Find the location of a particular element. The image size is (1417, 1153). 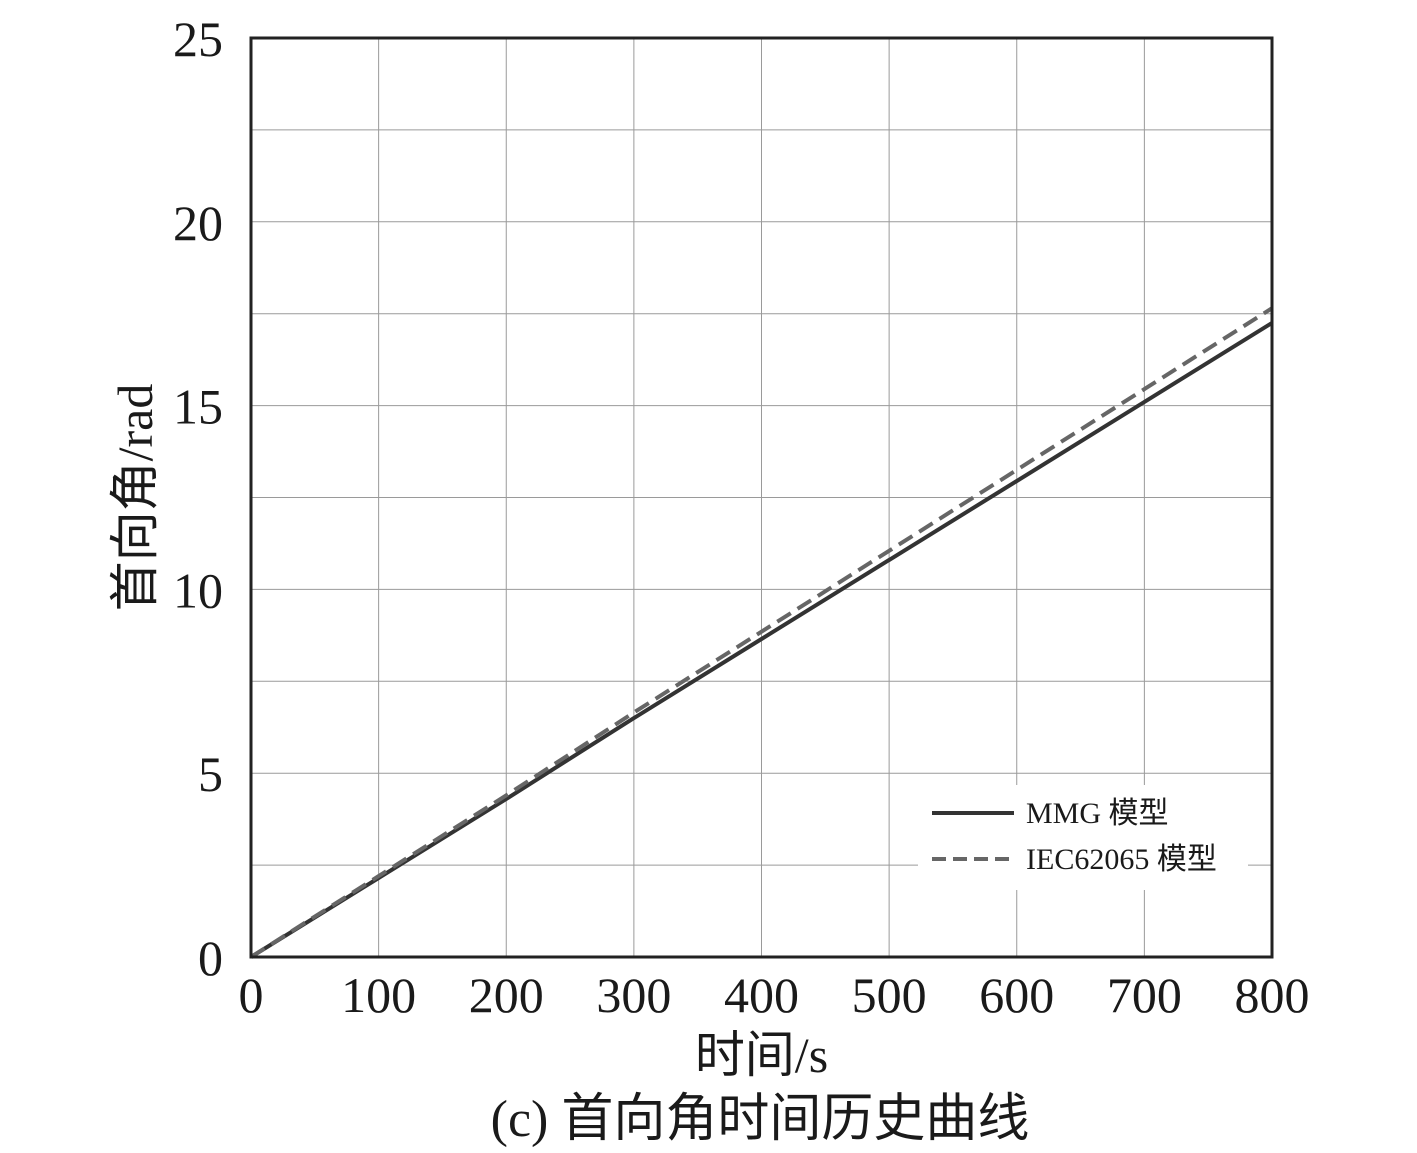

figure-caption: (c) 首向角时间历史曲线 is located at coordinates (760, 1119).